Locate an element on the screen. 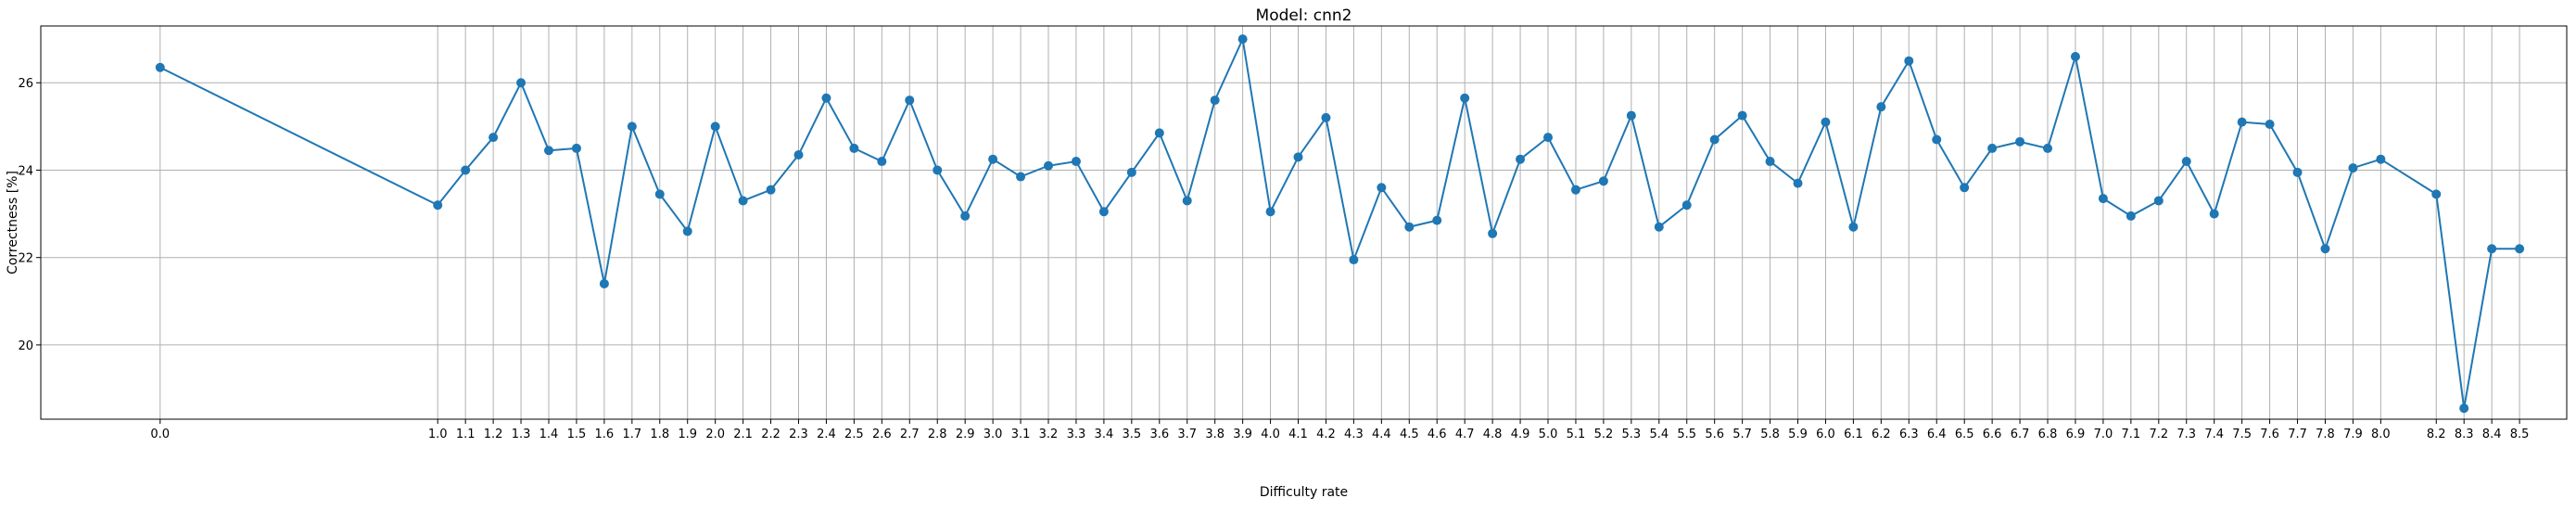  x-tick-label: 2.7 is located at coordinates (910, 434).